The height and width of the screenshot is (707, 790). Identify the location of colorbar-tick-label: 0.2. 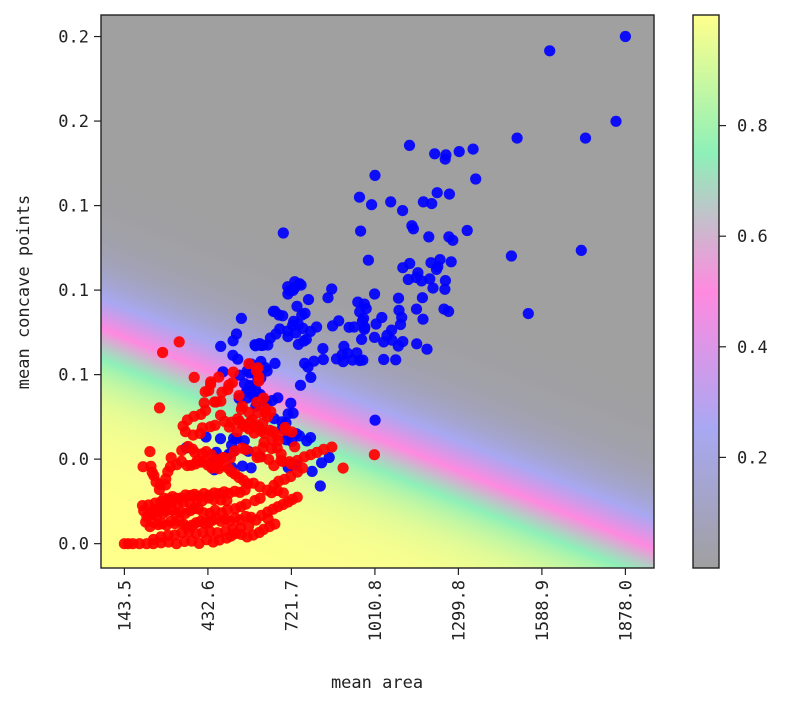
(752, 458).